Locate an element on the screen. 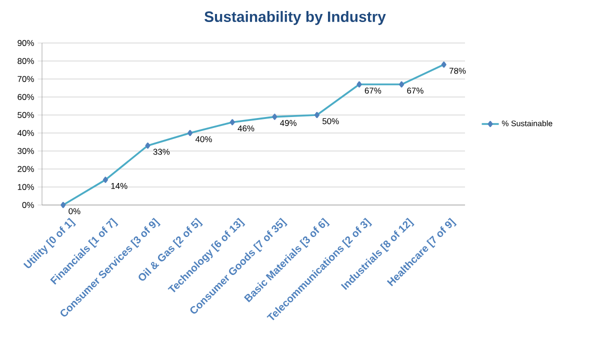 Image resolution: width=591 pixels, height=345 pixels. data-label: 14% is located at coordinates (119, 186).